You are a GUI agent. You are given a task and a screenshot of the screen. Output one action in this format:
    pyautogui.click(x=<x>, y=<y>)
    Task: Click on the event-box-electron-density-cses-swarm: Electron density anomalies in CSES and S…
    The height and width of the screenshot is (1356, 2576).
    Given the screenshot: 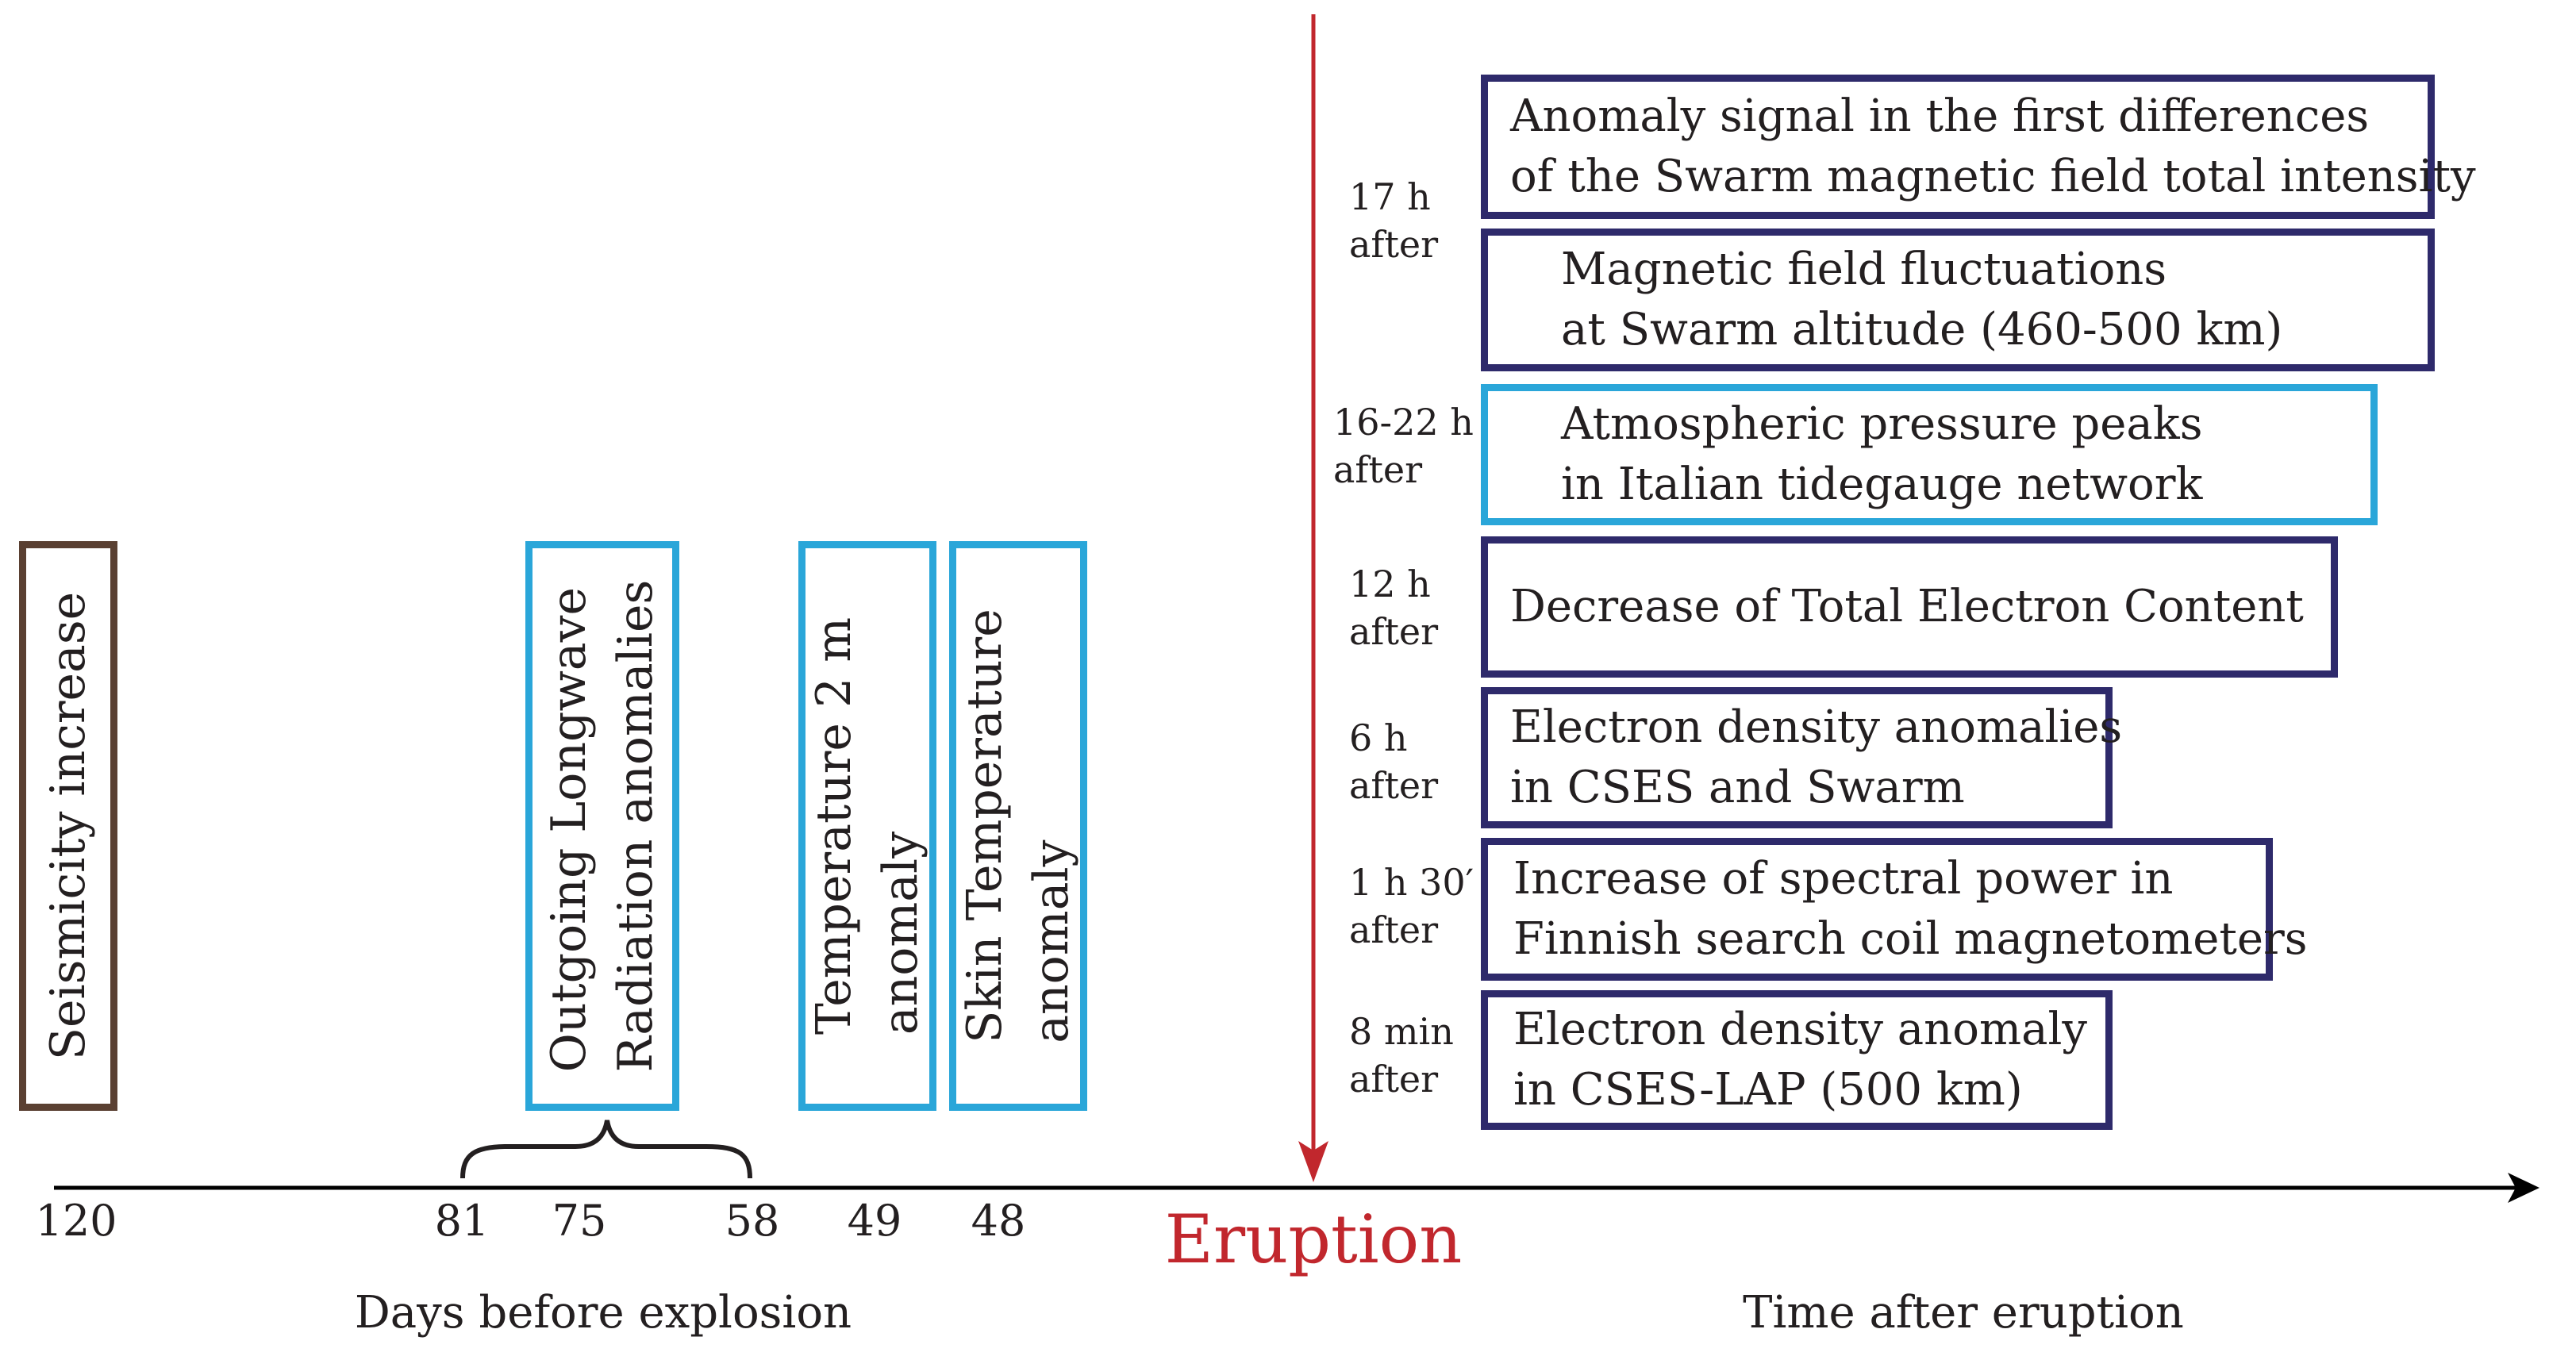 What is the action you would take?
    pyautogui.click(x=1801, y=757)
    